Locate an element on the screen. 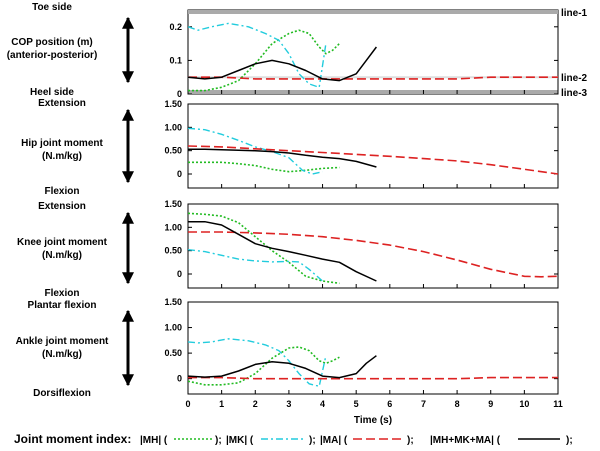 The height and width of the screenshot is (451, 600). reference-line-label: line-3 is located at coordinates (574, 93).